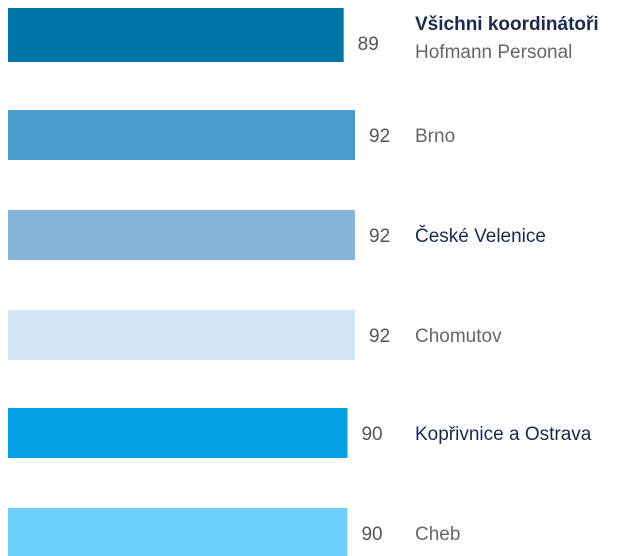 Image resolution: width=629 pixels, height=556 pixels. Describe the element at coordinates (368, 44) in the screenshot. I see `value-label: 89` at that location.